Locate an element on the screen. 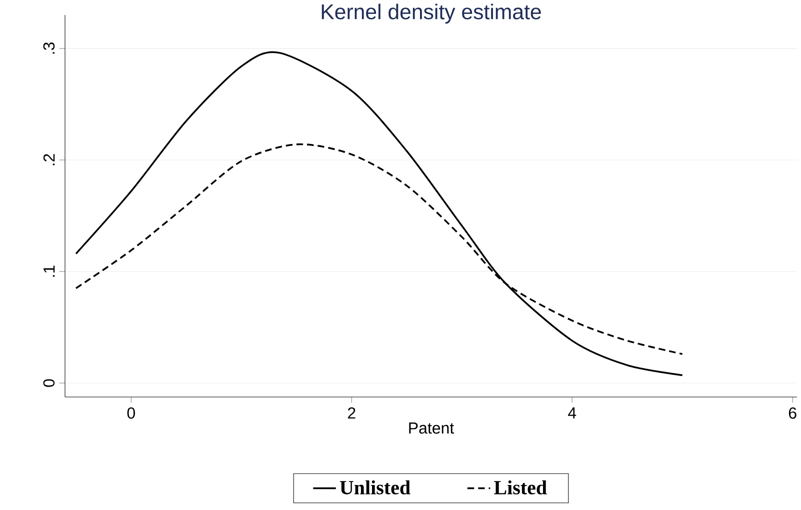  y-tick-label: .3 is located at coordinates (49, 48).